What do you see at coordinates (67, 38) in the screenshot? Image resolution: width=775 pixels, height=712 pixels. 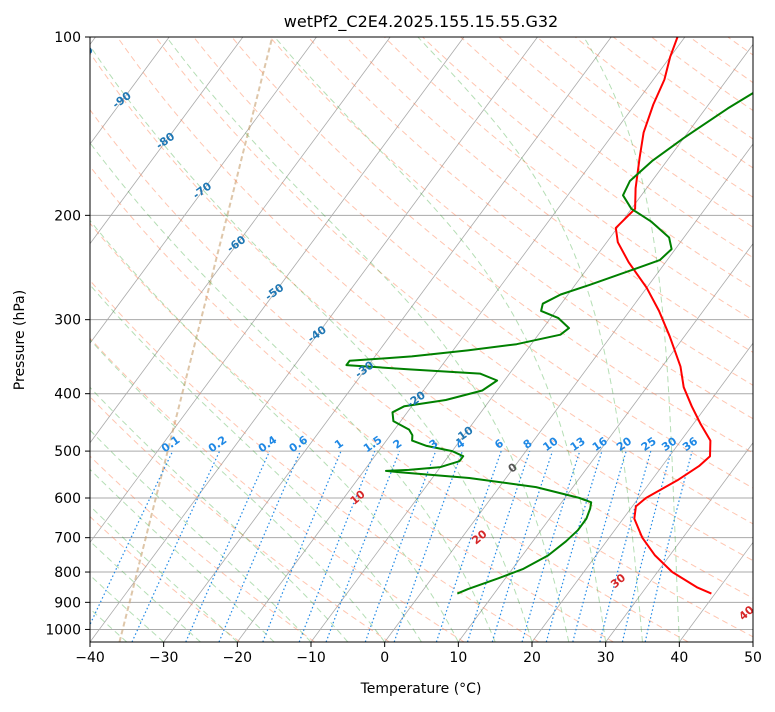 I see `y-tick-label: 100` at bounding box center [67, 38].